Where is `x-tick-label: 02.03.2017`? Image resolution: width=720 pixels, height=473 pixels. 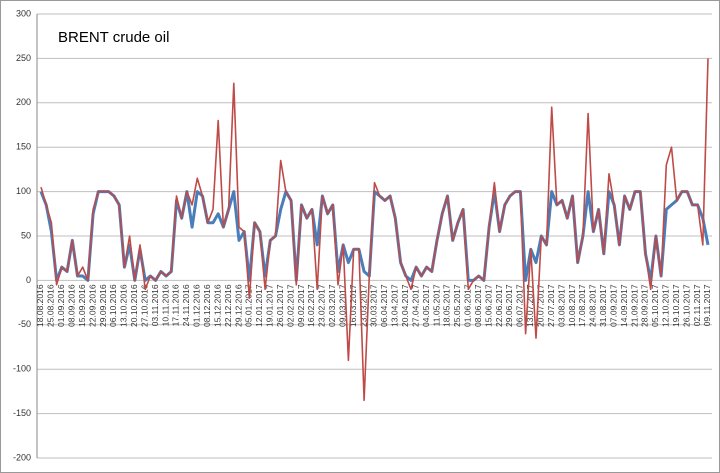
x-tick-label: 02.03.2017 is located at coordinates (332, 305).